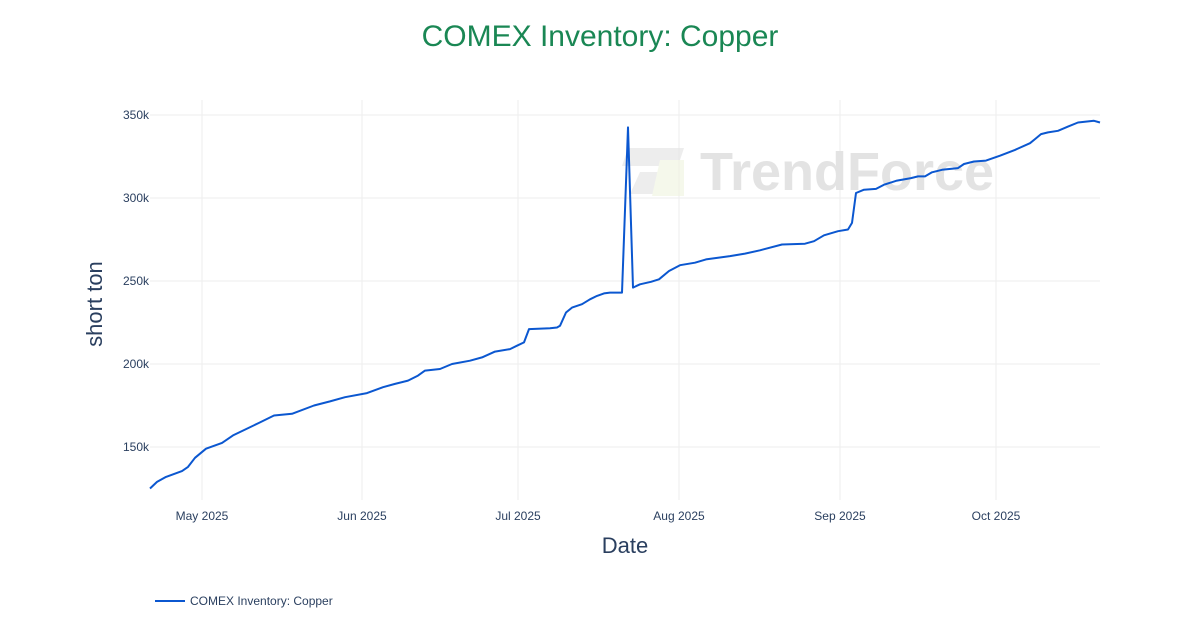 The width and height of the screenshot is (1200, 630). What do you see at coordinates (170, 601) in the screenshot?
I see `legend-line-swatch-icon` at bounding box center [170, 601].